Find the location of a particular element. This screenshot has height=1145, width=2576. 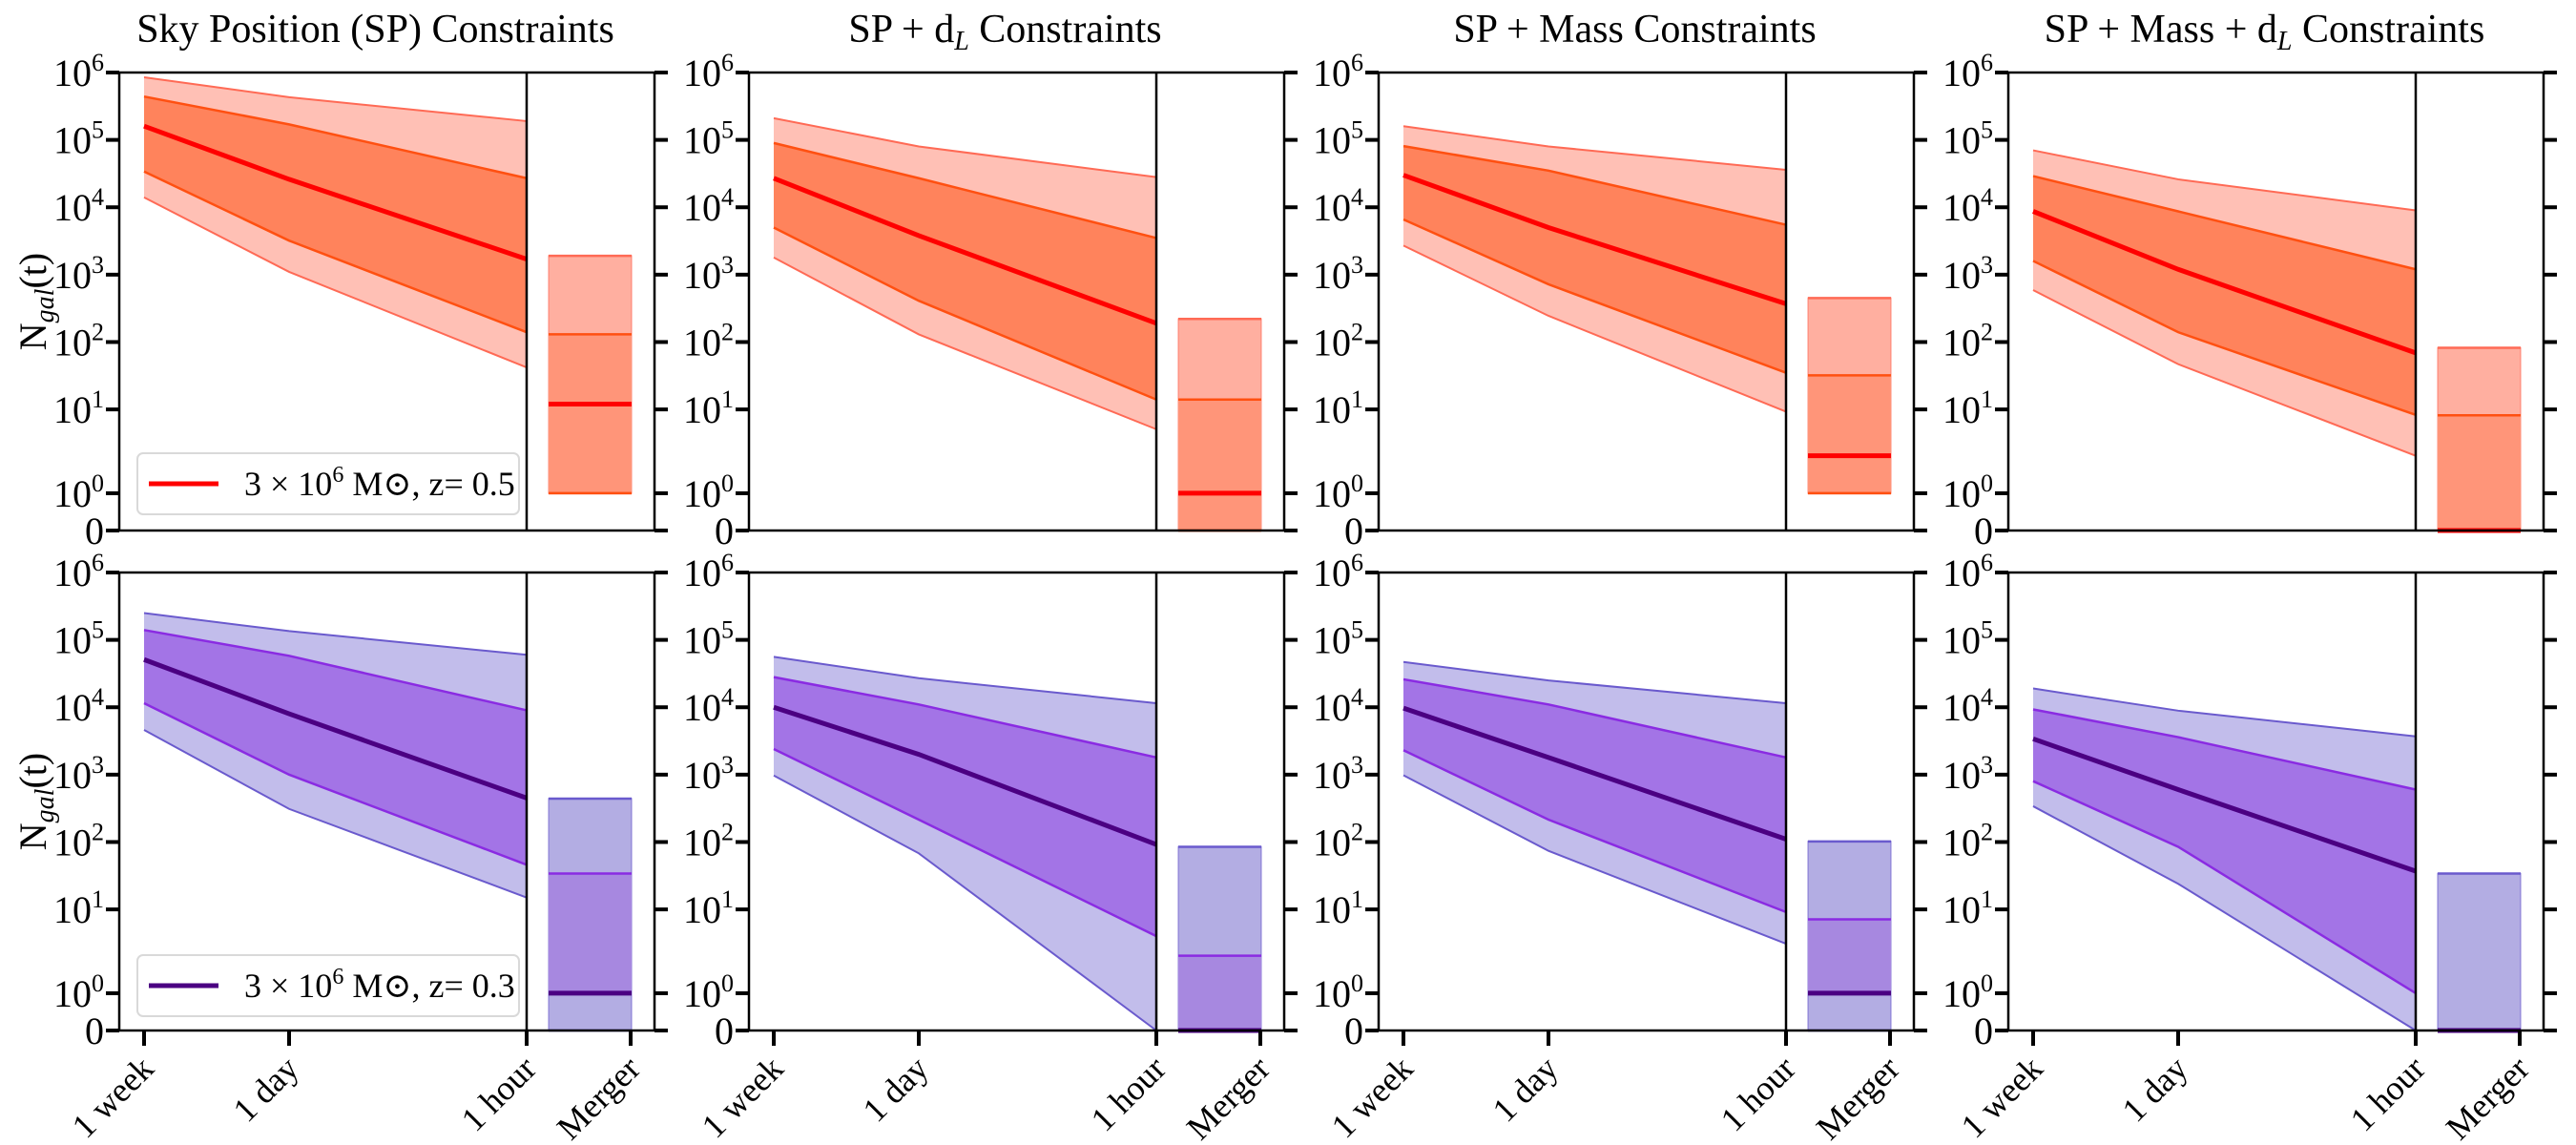

ylabel-main: N is located at coordinates (32, 337).